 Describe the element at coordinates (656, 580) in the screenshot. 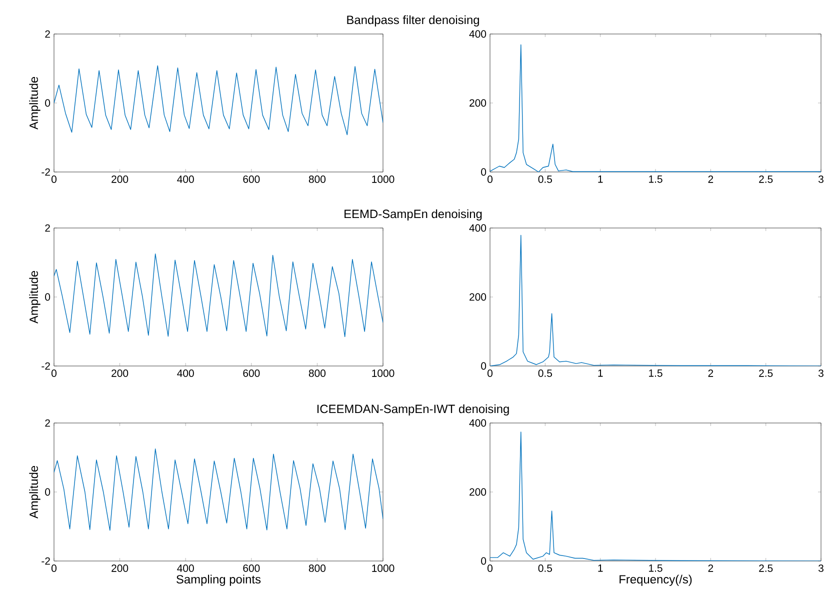

I see `x-axis-title: Frequency(/s)` at that location.